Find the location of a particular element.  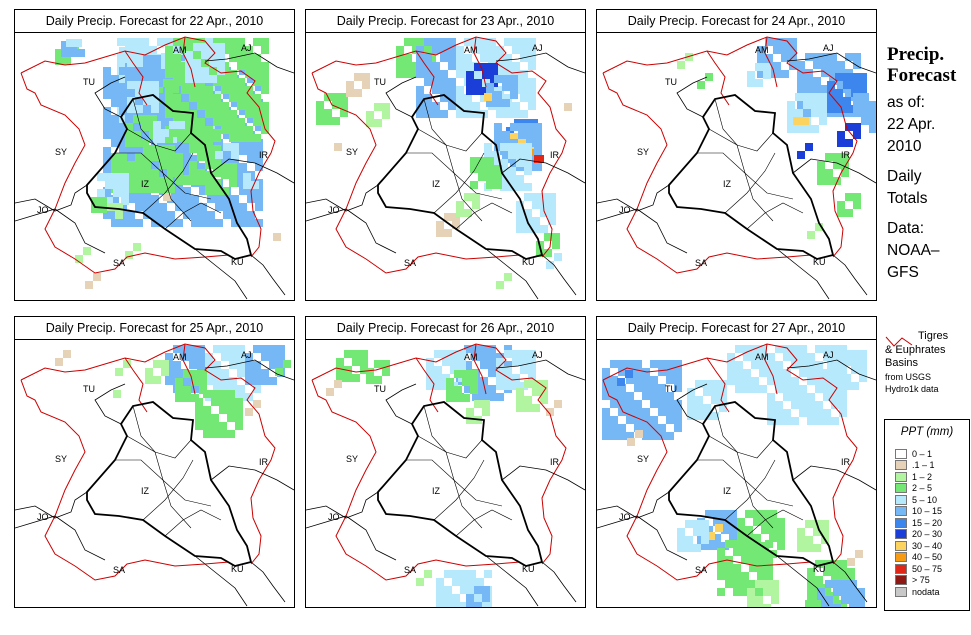

side-totals: Totals is located at coordinates (907, 198).